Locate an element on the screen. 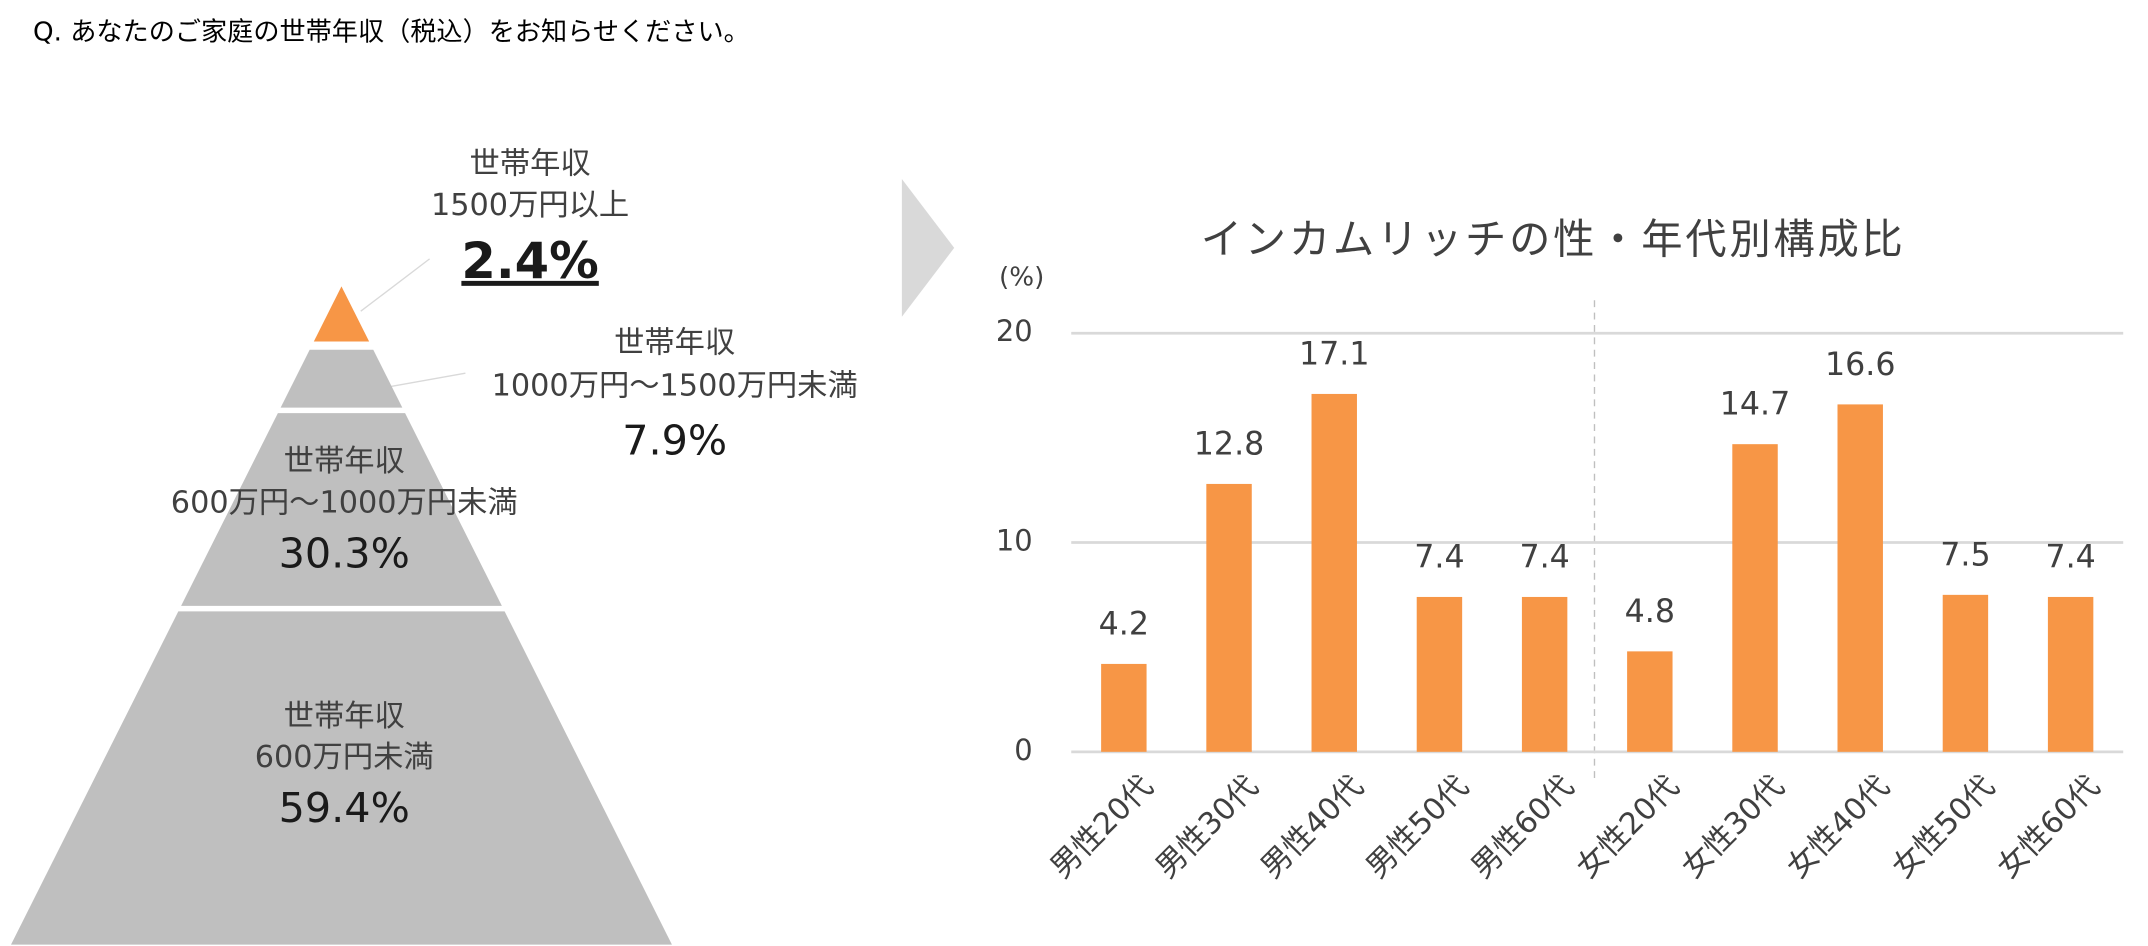  value-label: 16.6 is located at coordinates (1860, 365).